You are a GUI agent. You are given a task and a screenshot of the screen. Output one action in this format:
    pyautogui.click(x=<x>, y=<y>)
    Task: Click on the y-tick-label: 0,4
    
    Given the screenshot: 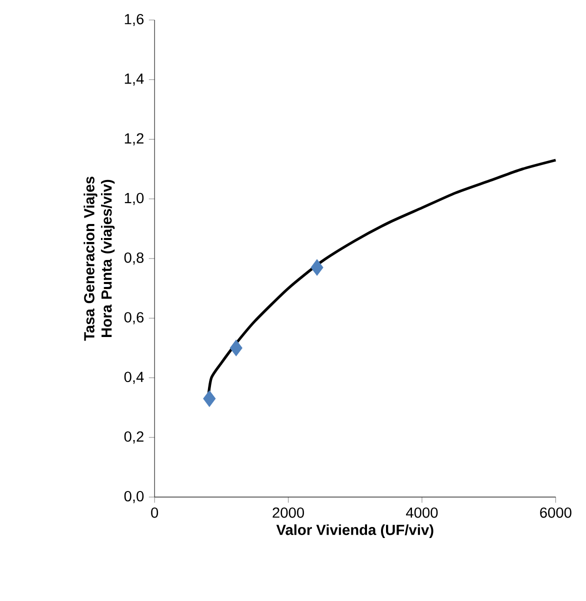 What is the action you would take?
    pyautogui.click(x=134, y=378)
    